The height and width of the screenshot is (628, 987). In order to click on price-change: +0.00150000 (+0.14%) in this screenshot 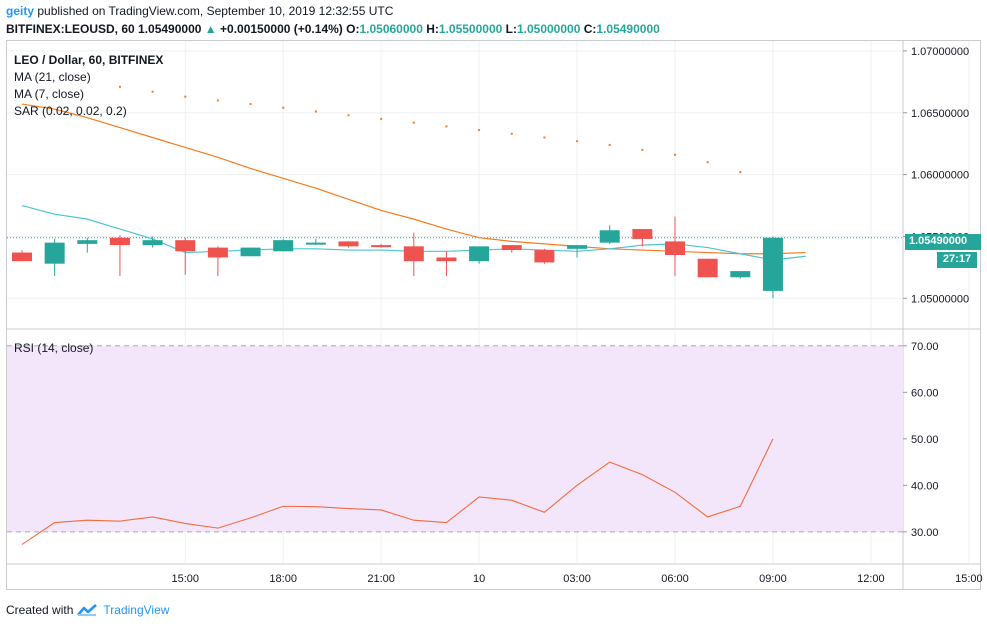, I will do `click(281, 29)`.